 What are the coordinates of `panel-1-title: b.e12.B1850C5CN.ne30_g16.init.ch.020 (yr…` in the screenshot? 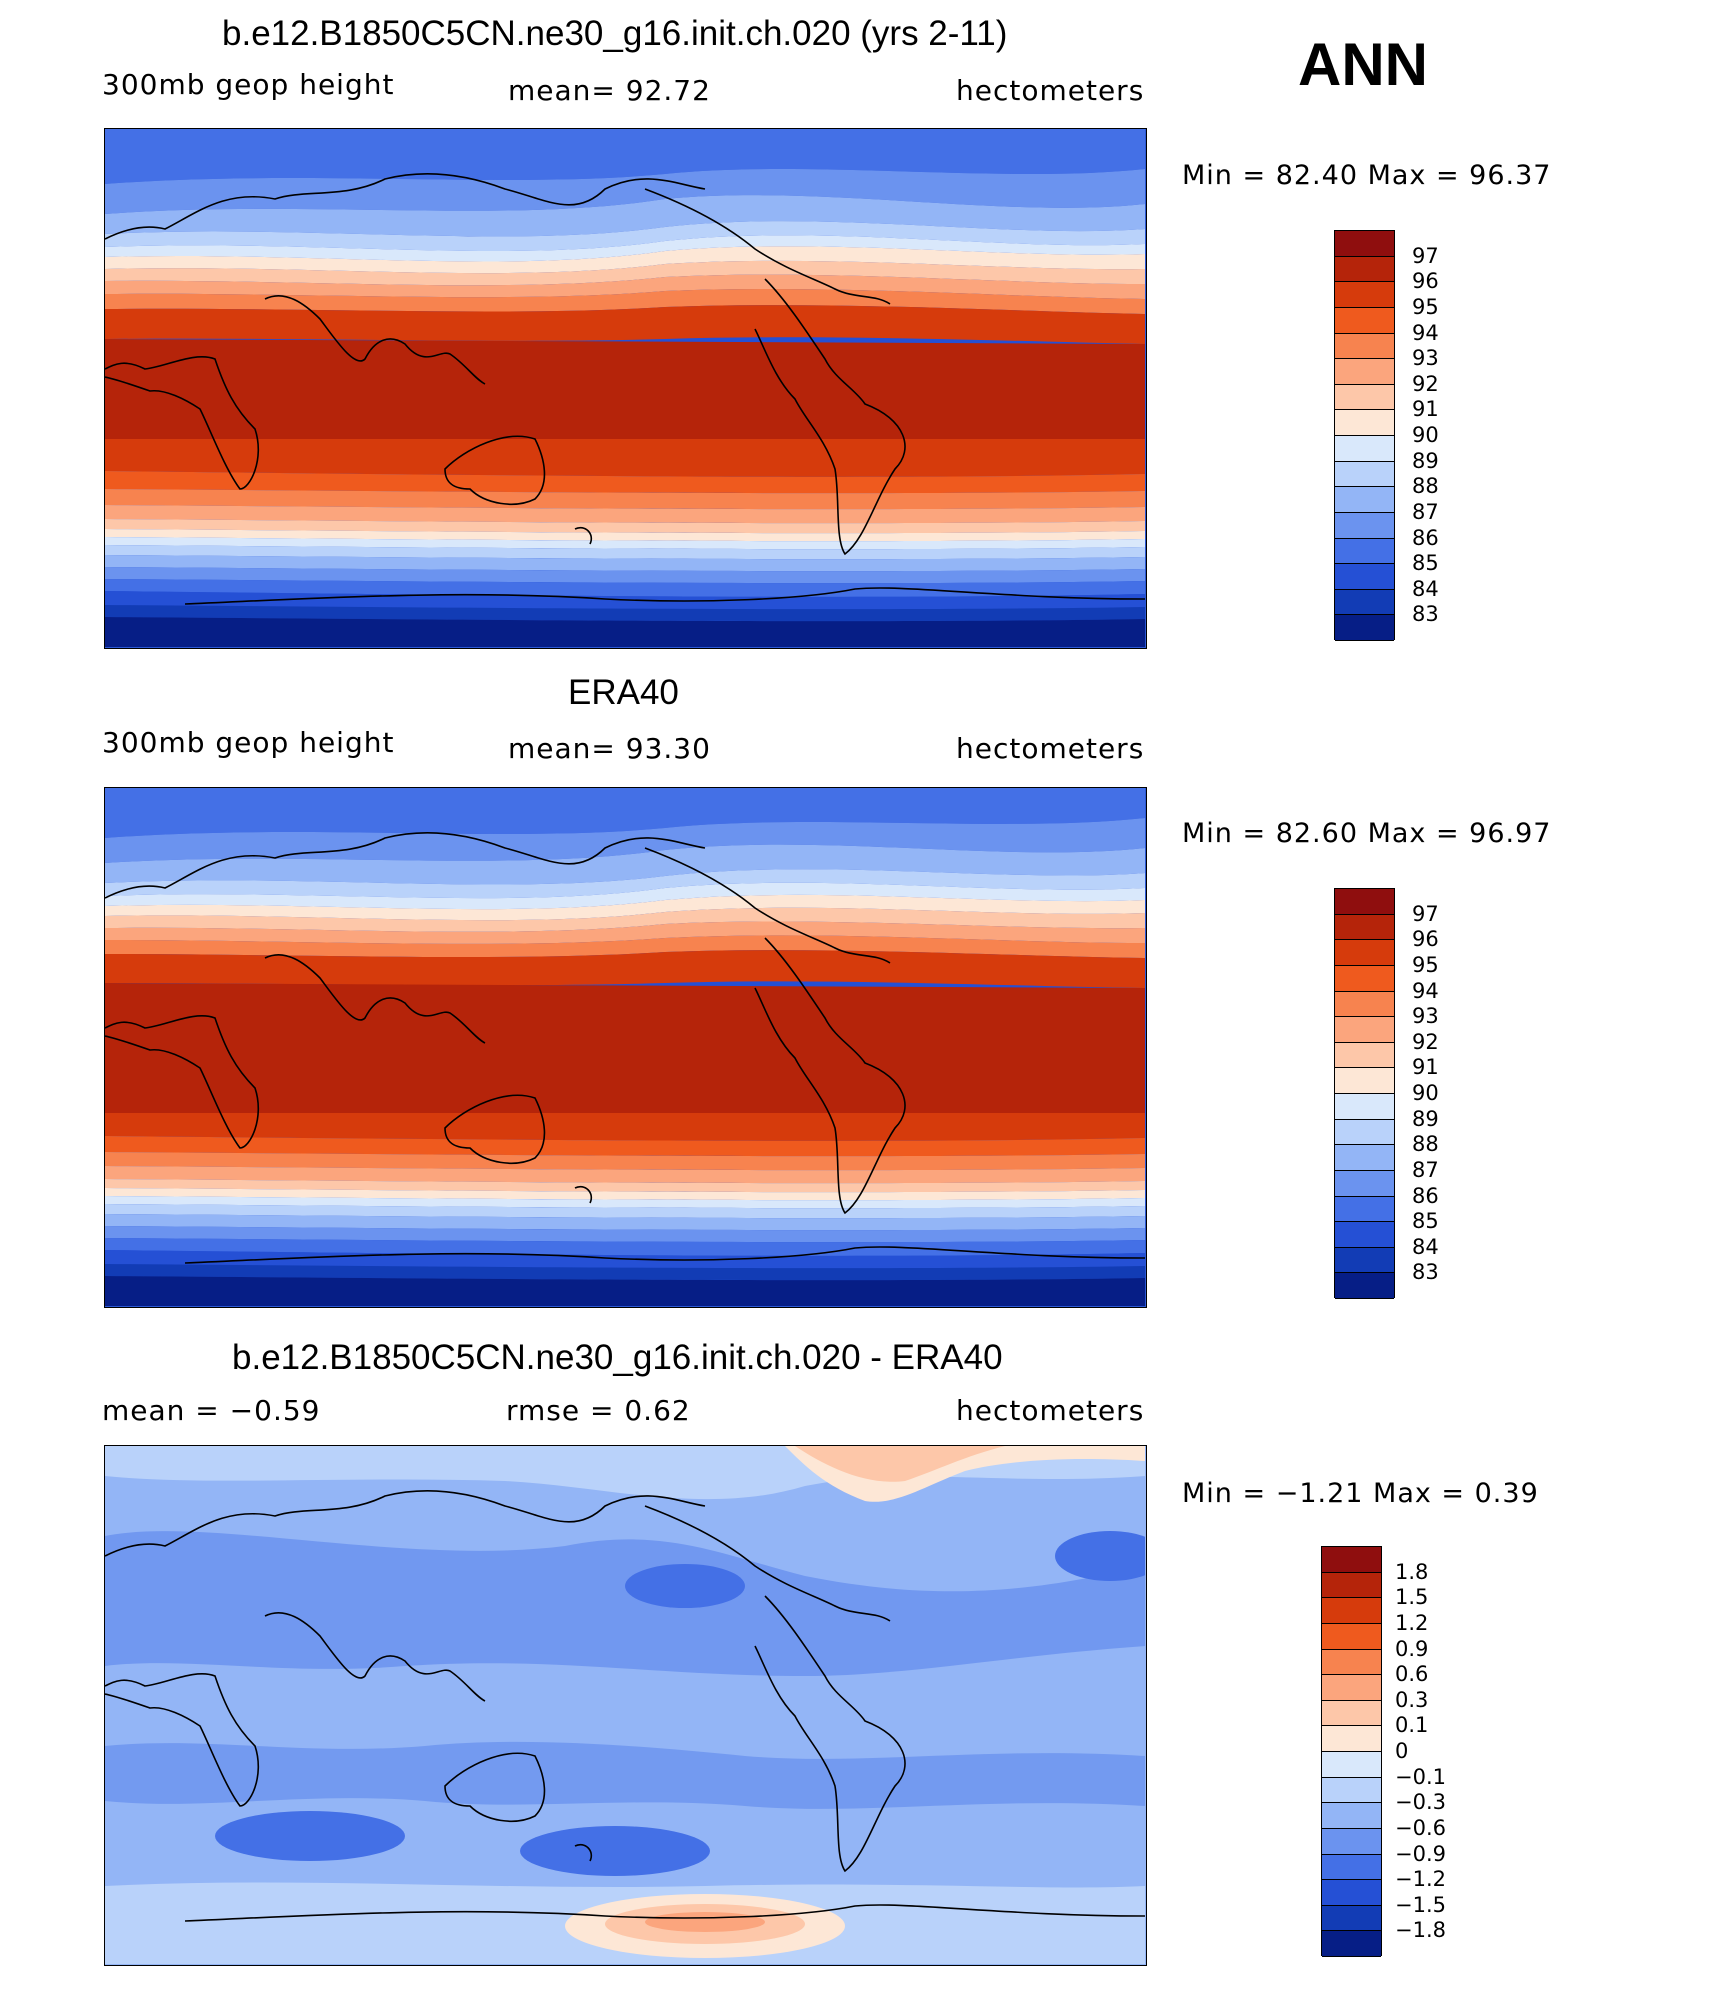 It's located at (615, 33).